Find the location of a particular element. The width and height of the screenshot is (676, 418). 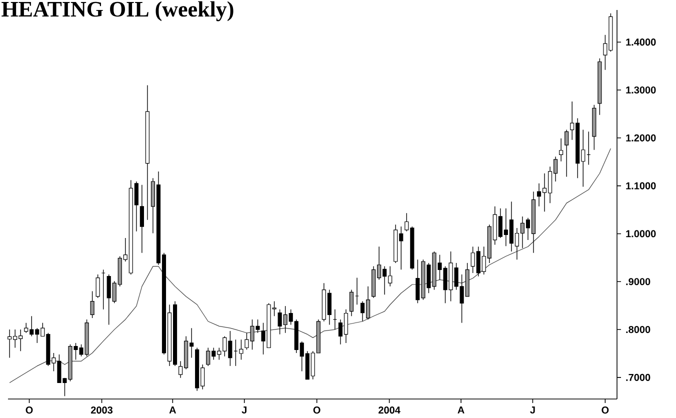

chart-title: HEATING OIL (weekly) is located at coordinates (118, 11).